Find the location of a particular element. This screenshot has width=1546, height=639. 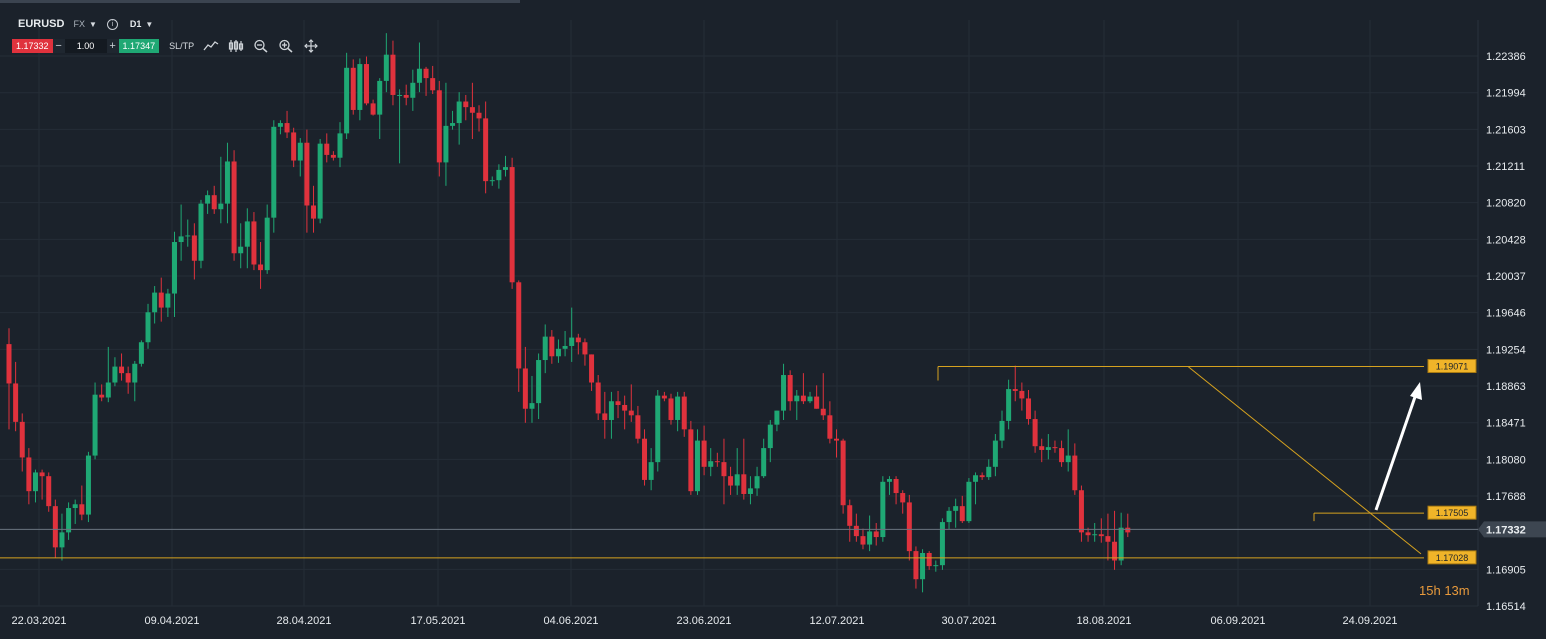

candle-countdown: 15h 13m is located at coordinates (1444, 590).